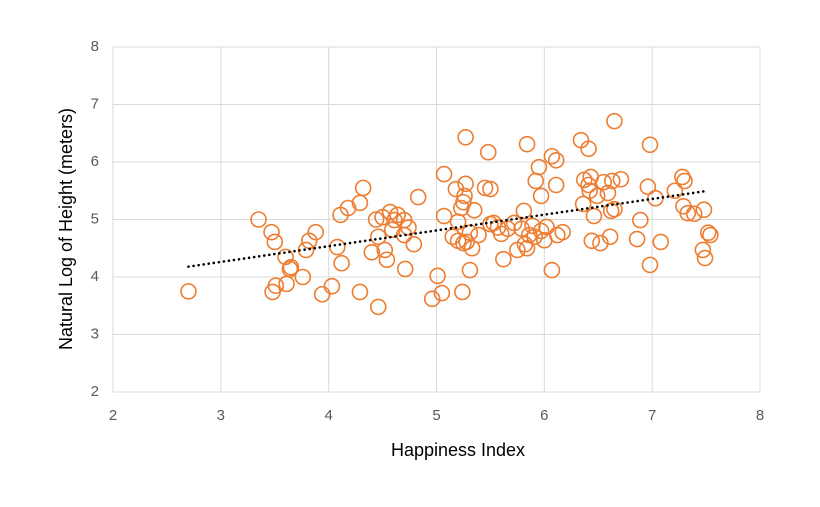 Image resolution: width=820 pixels, height=507 pixels. What do you see at coordinates (95, 103) in the screenshot?
I see `y-tick-label: 7` at bounding box center [95, 103].